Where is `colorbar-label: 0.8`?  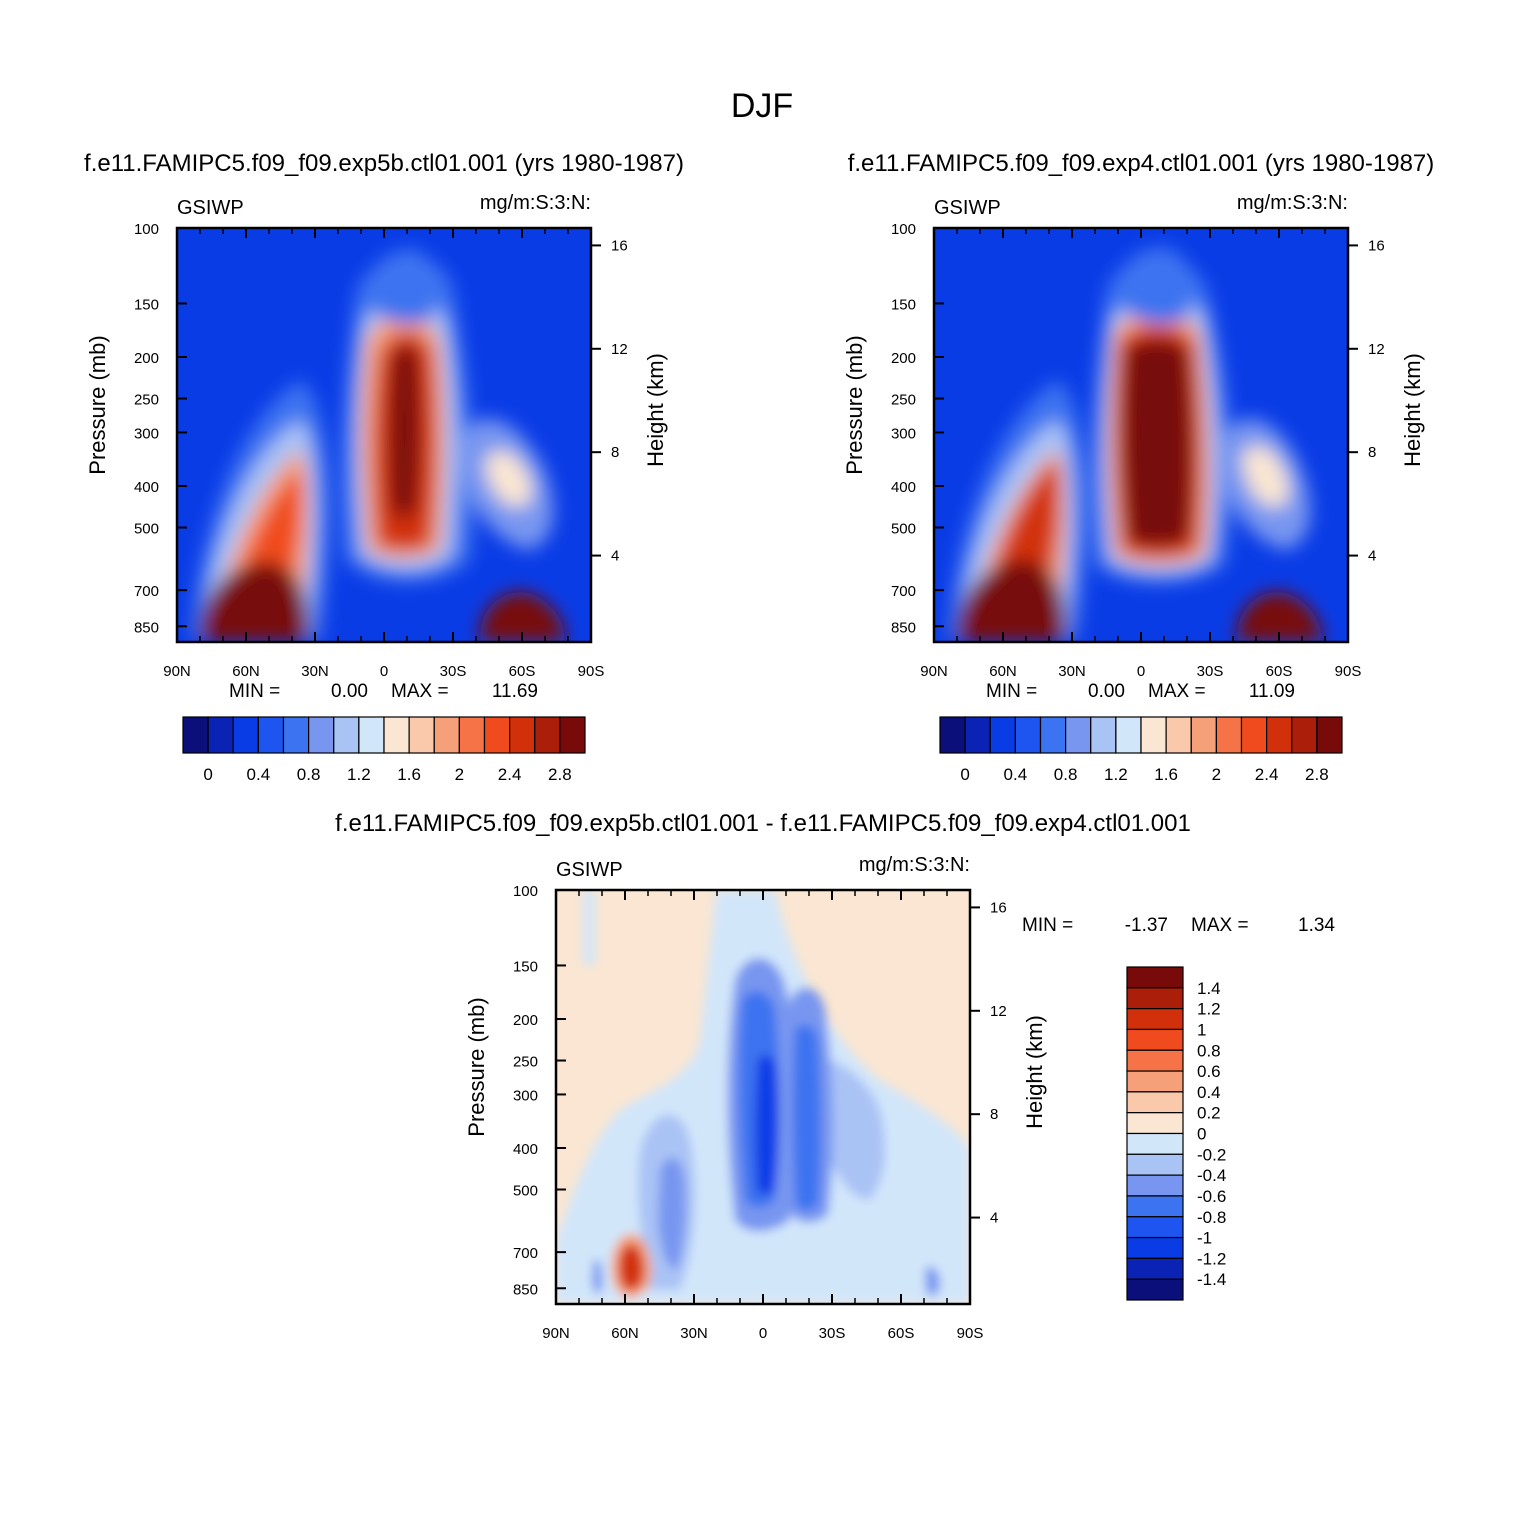
colorbar-label: 0.8 is located at coordinates (1066, 774).